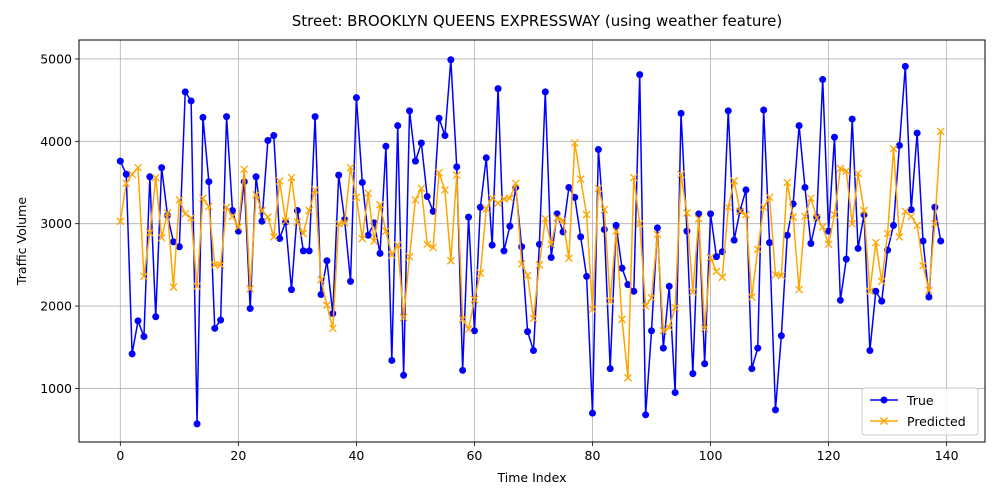 This screenshot has width=1000, height=500. What do you see at coordinates (56, 388) in the screenshot?
I see `y-tick-label: 1000` at bounding box center [56, 388].